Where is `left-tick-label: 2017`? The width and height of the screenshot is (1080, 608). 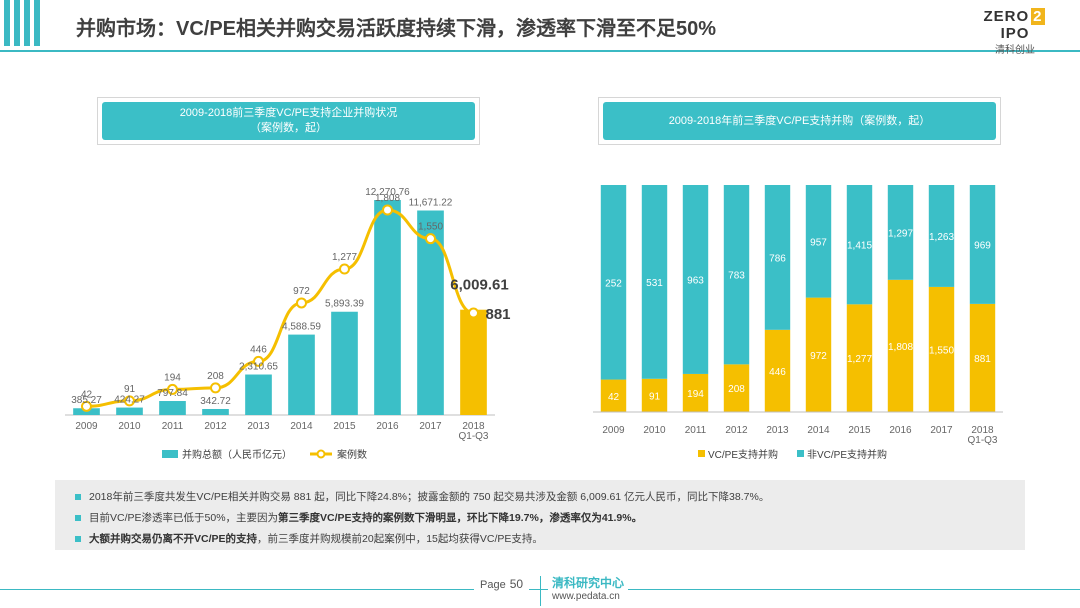
left-tick-label: 2017 is located at coordinates (430, 426).